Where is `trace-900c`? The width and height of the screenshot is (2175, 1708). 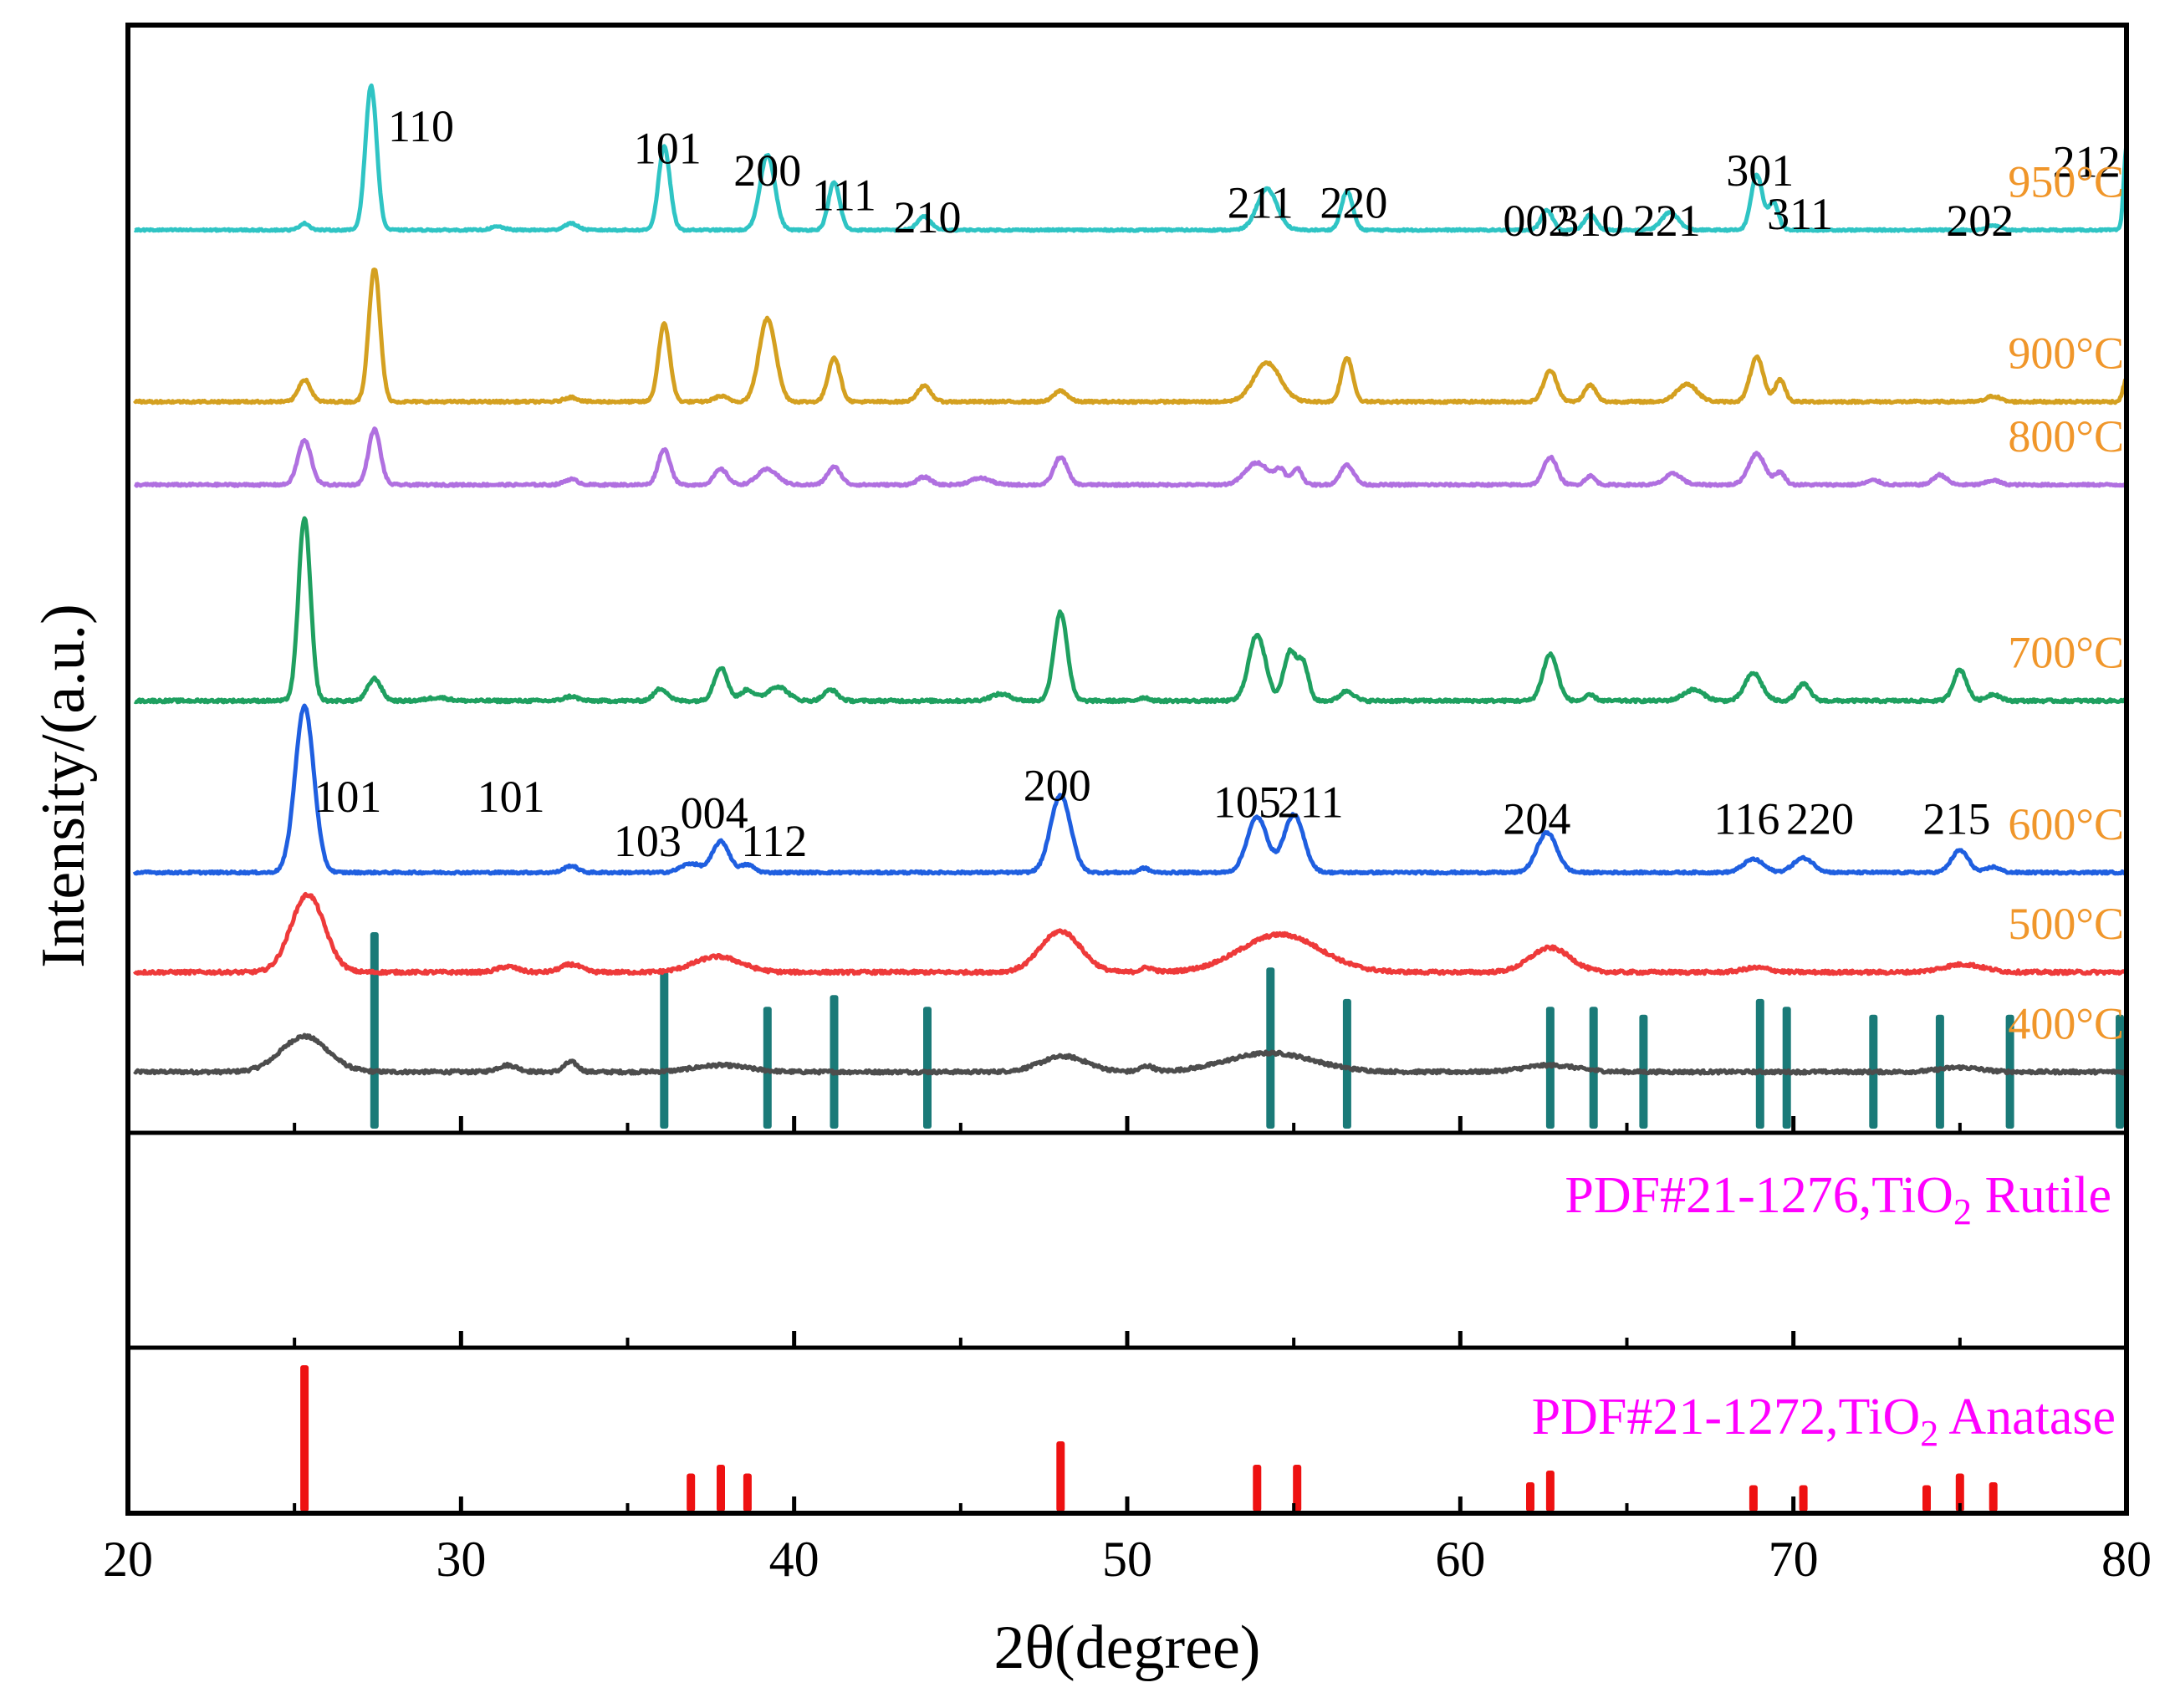 trace-900c is located at coordinates (1129, 336).